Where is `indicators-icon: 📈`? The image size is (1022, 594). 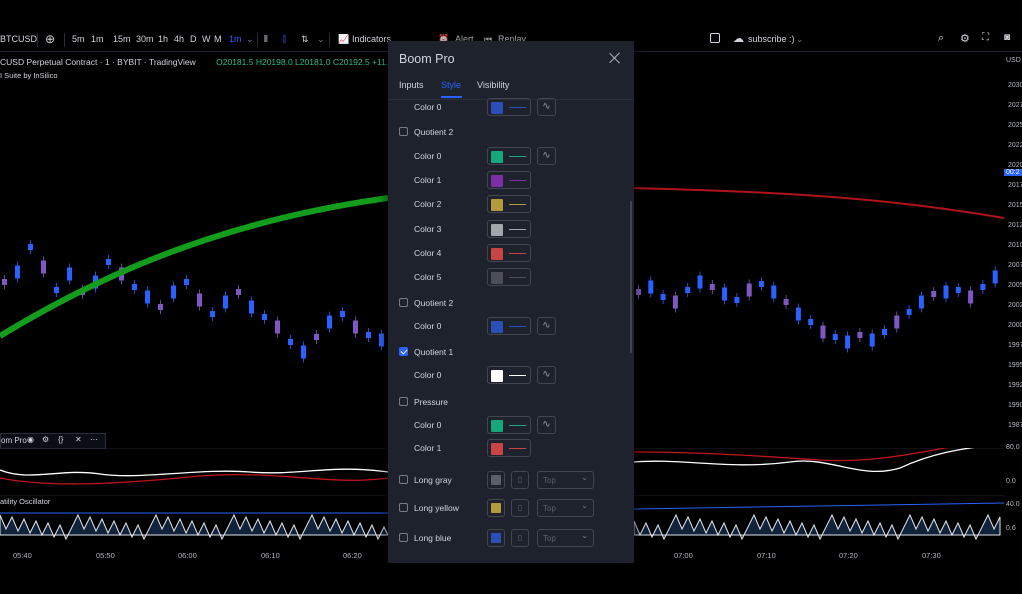 indicators-icon: 📈 is located at coordinates (344, 39).